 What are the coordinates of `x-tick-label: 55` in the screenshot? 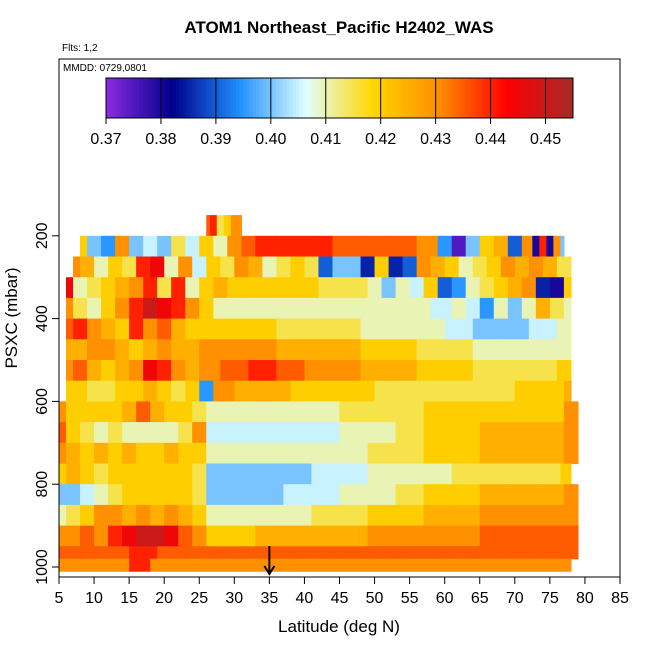 It's located at (410, 598).